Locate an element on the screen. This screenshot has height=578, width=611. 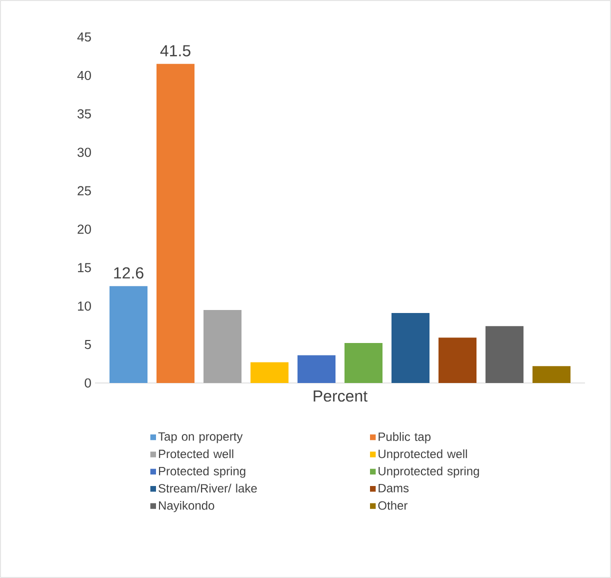
y-tick-label: 40 is located at coordinates (84, 75).